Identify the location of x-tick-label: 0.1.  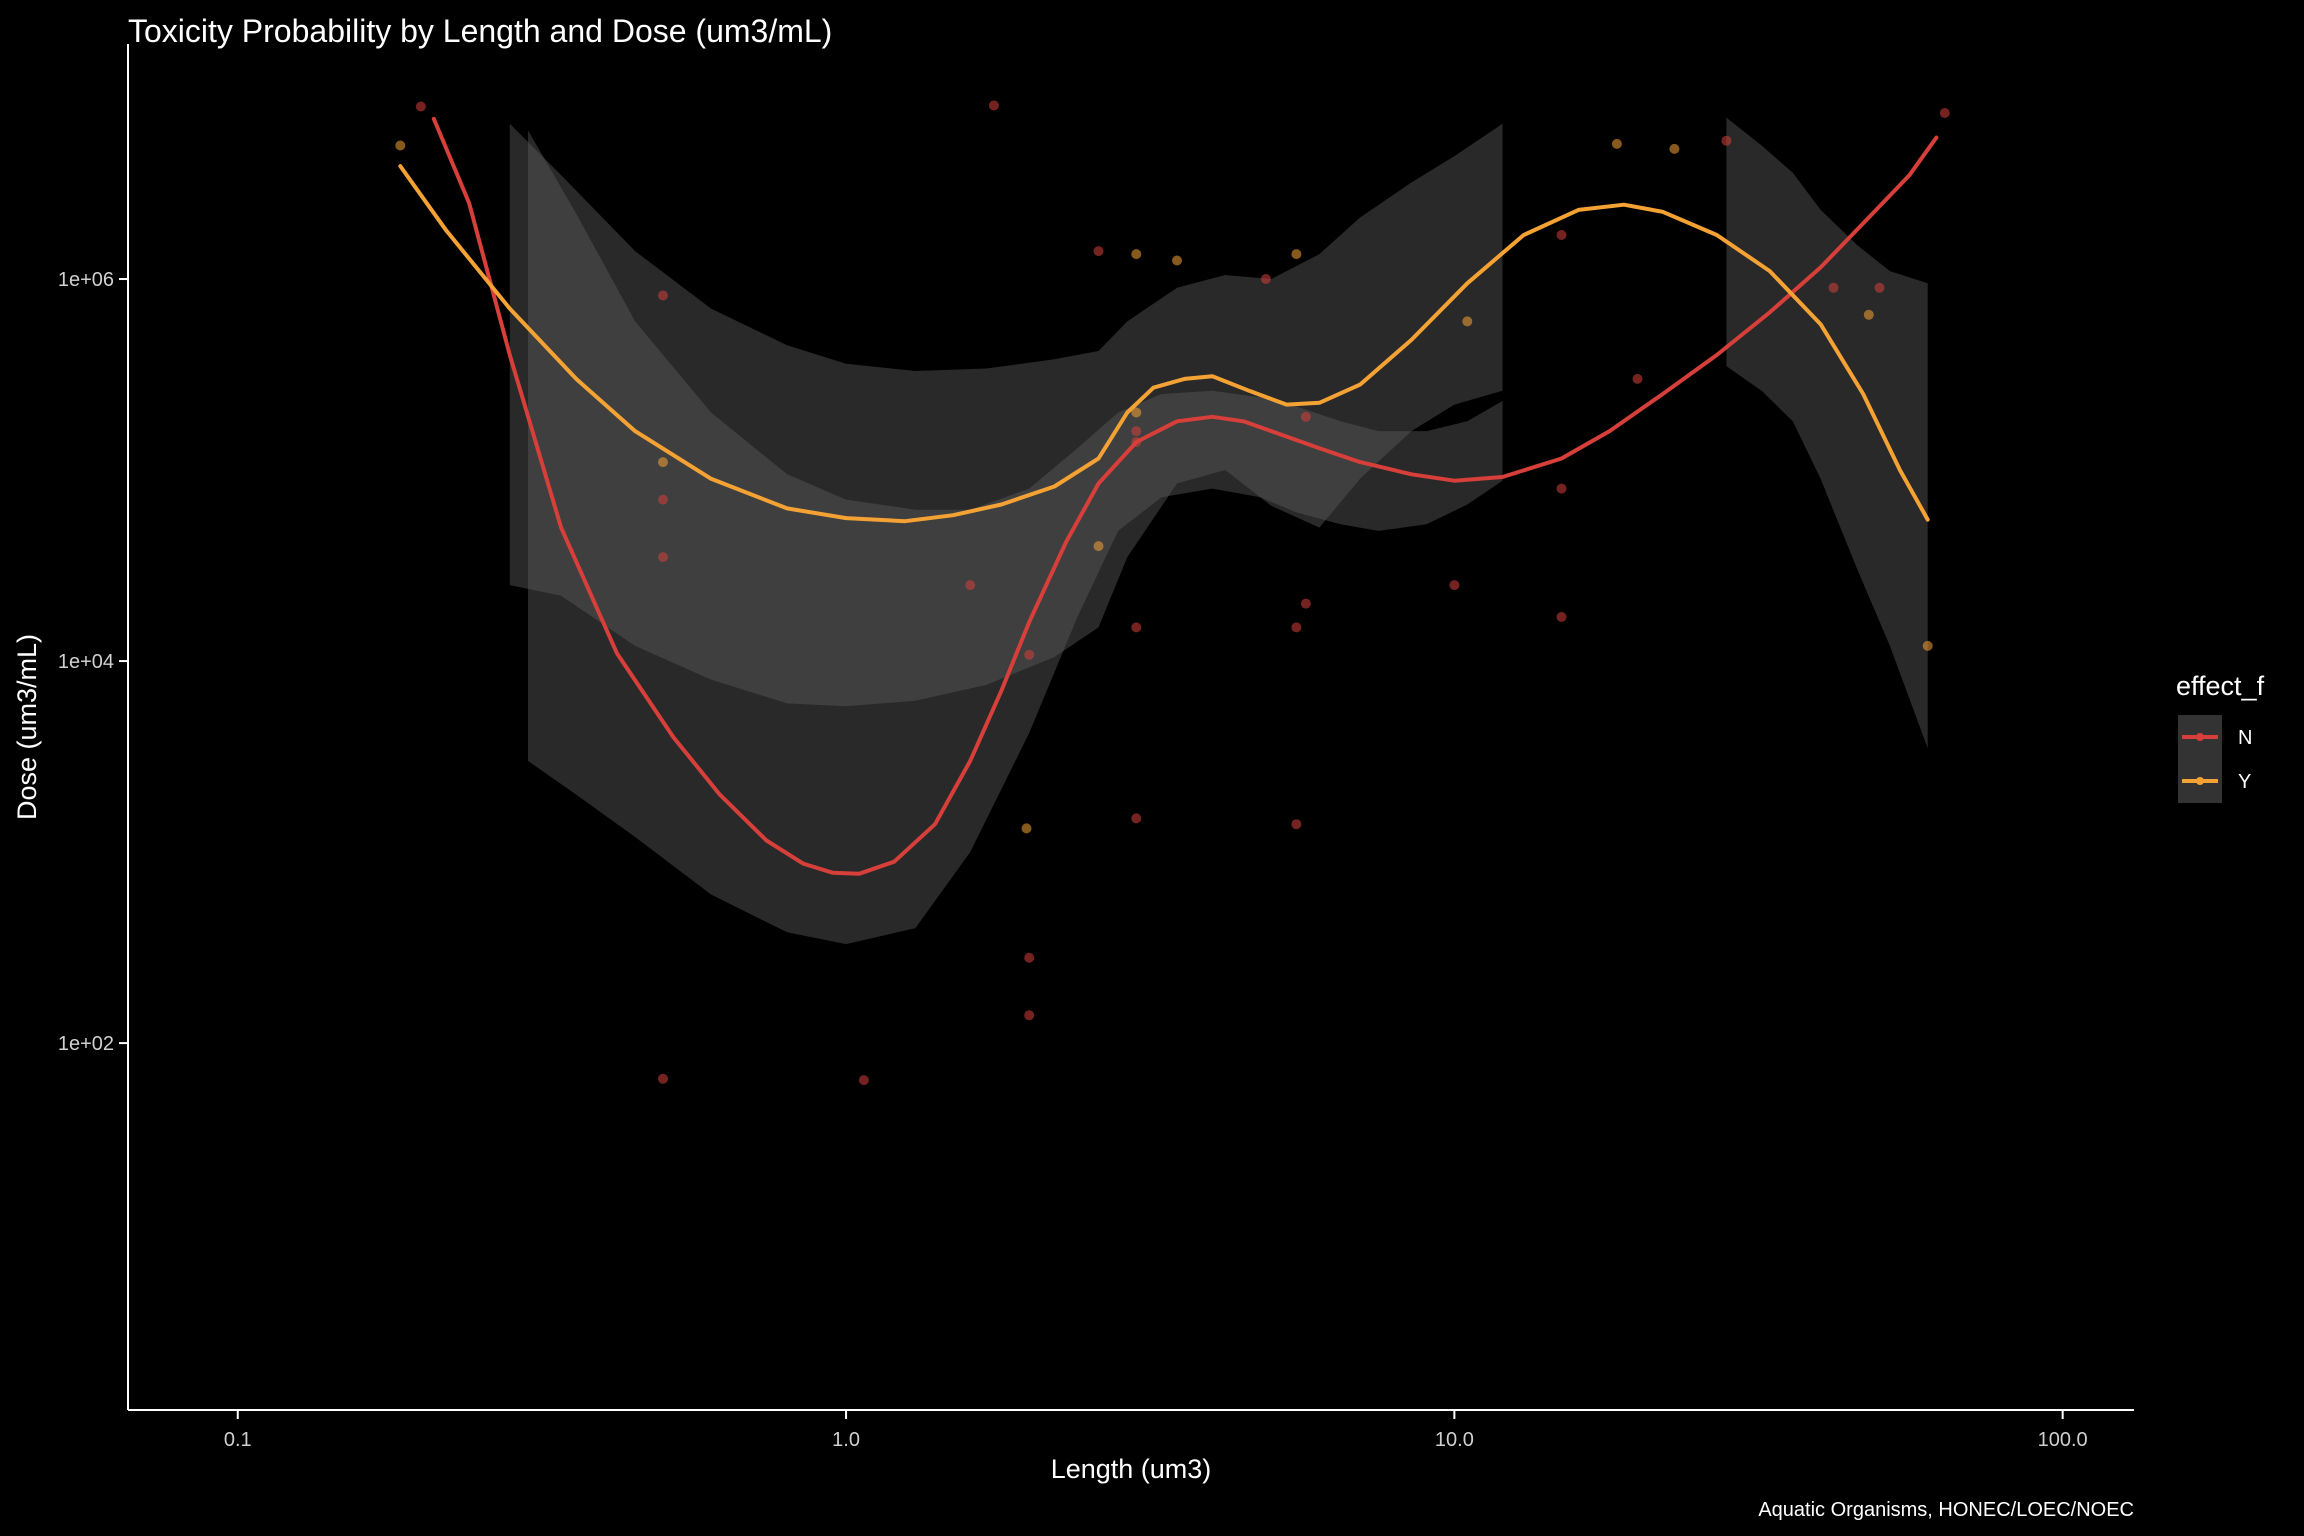
(238, 1440).